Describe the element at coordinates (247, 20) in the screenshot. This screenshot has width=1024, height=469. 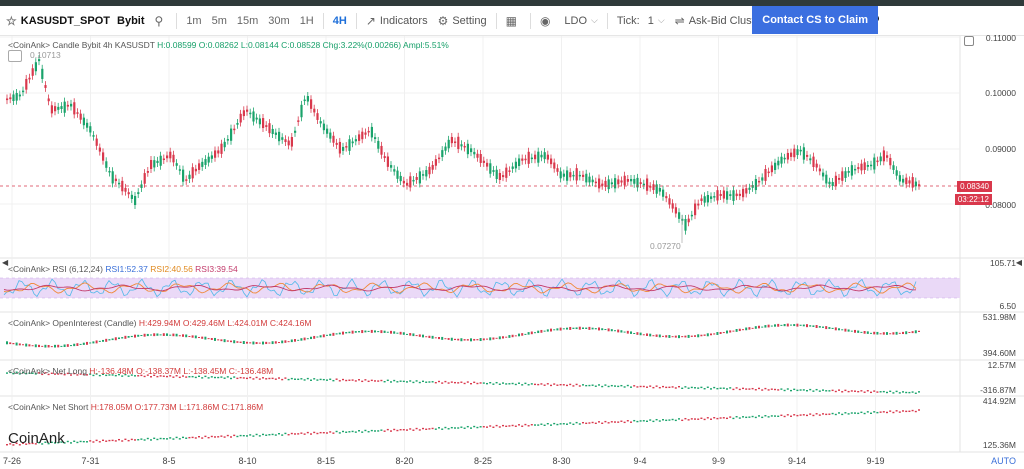
I see `timeframe-15m: 15m` at that location.